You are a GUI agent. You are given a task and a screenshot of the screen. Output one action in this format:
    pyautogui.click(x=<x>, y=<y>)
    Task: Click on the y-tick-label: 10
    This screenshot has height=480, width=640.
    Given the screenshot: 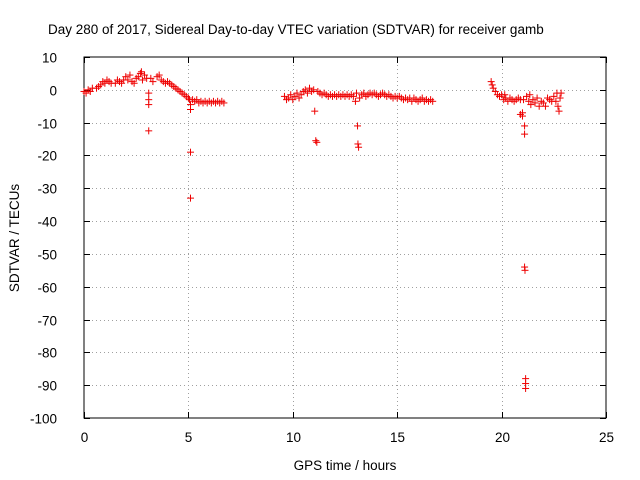 What is the action you would take?
    pyautogui.click(x=49, y=58)
    